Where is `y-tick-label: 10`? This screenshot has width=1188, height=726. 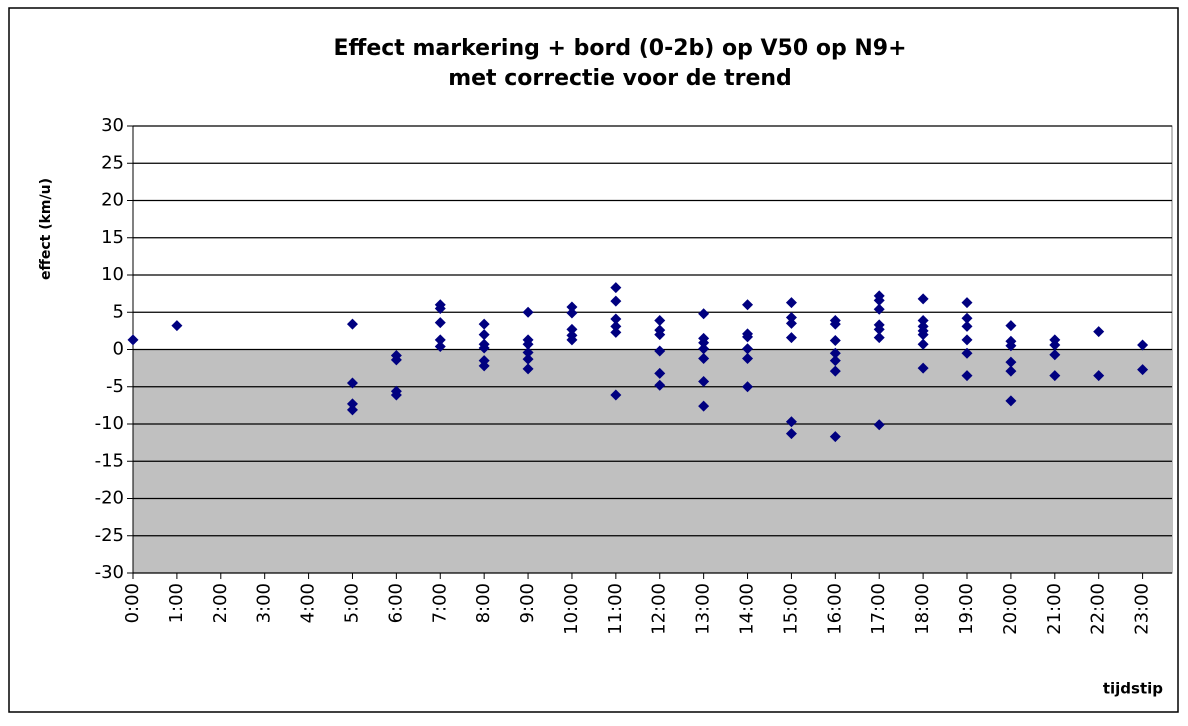
y-tick-label: 10 is located at coordinates (112, 274).